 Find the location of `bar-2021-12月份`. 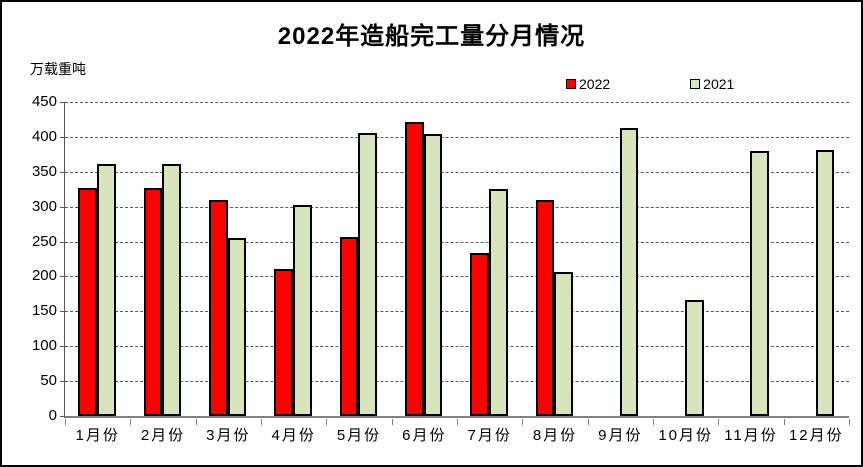

bar-2021-12月份 is located at coordinates (825, 283).